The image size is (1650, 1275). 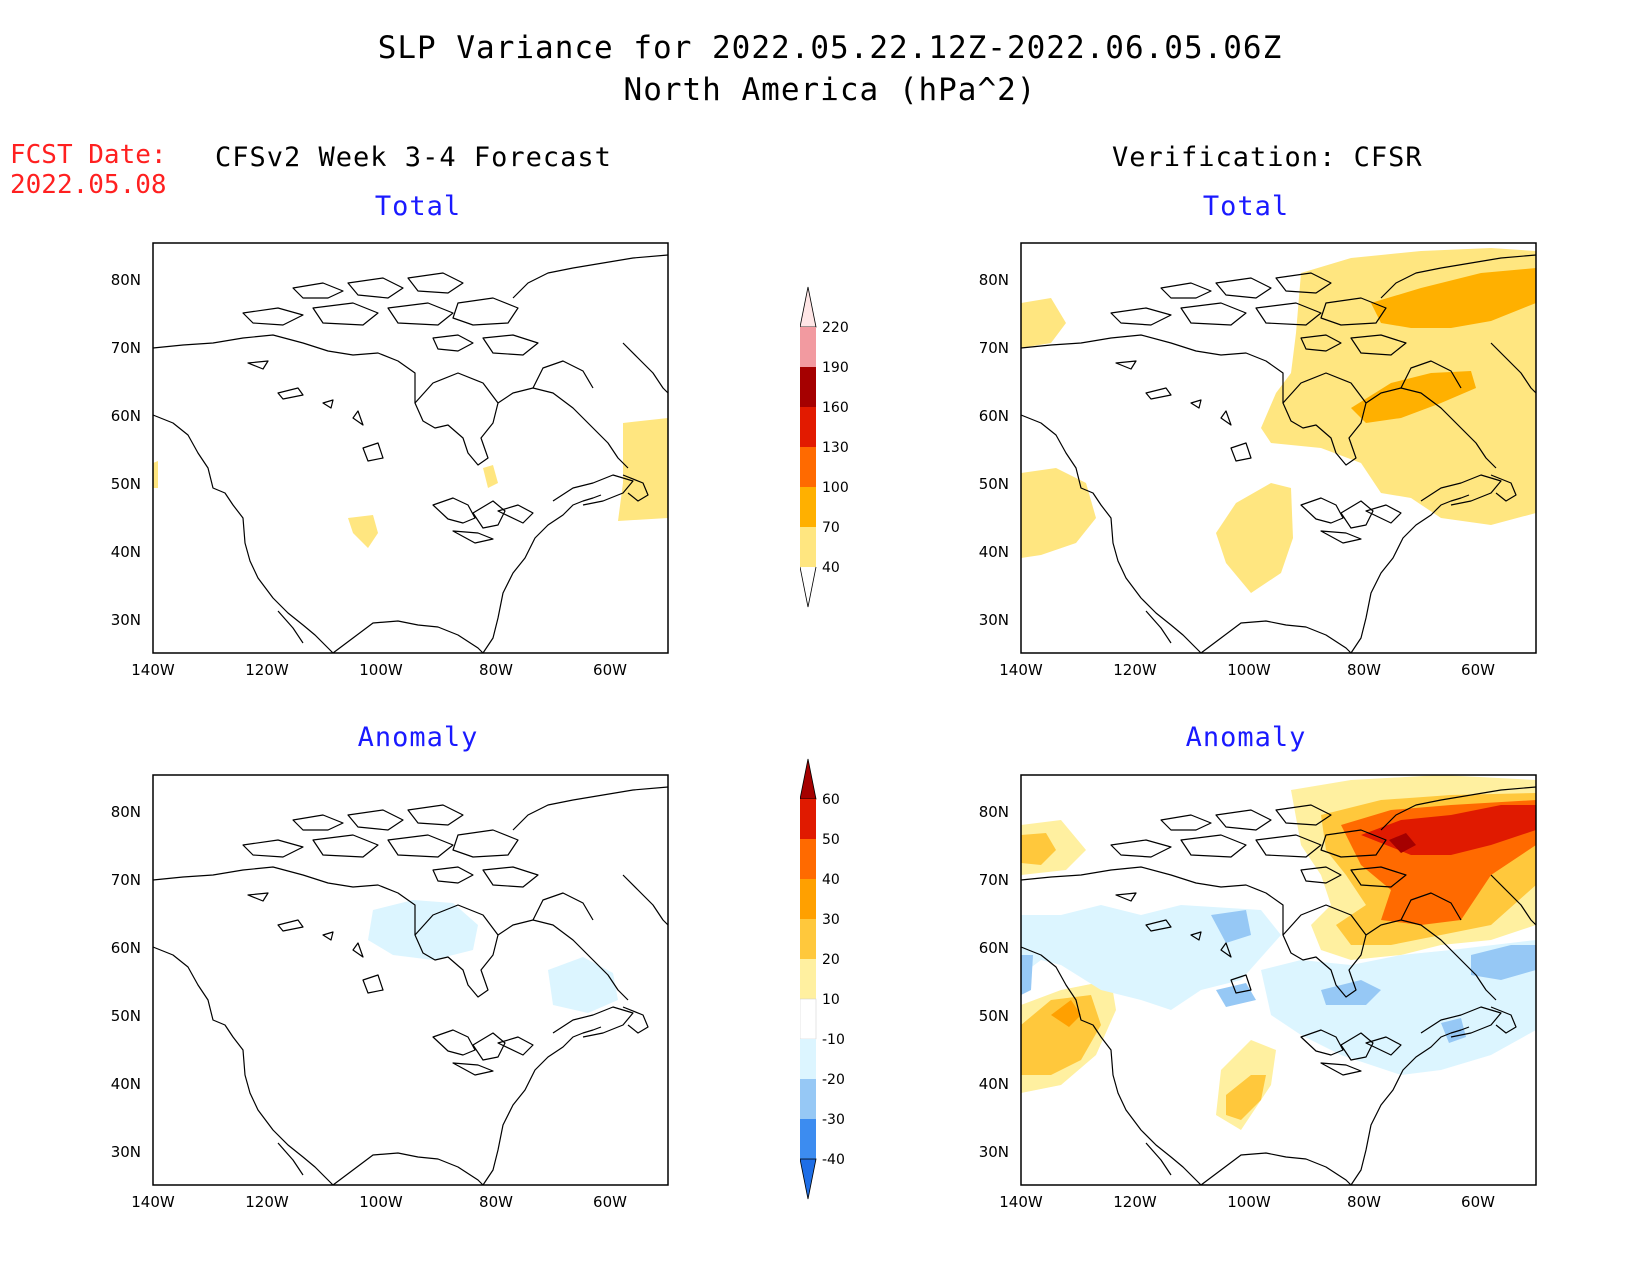 What do you see at coordinates (1246, 737) in the screenshot?
I see `verification-anomaly-title: Anomaly` at bounding box center [1246, 737].